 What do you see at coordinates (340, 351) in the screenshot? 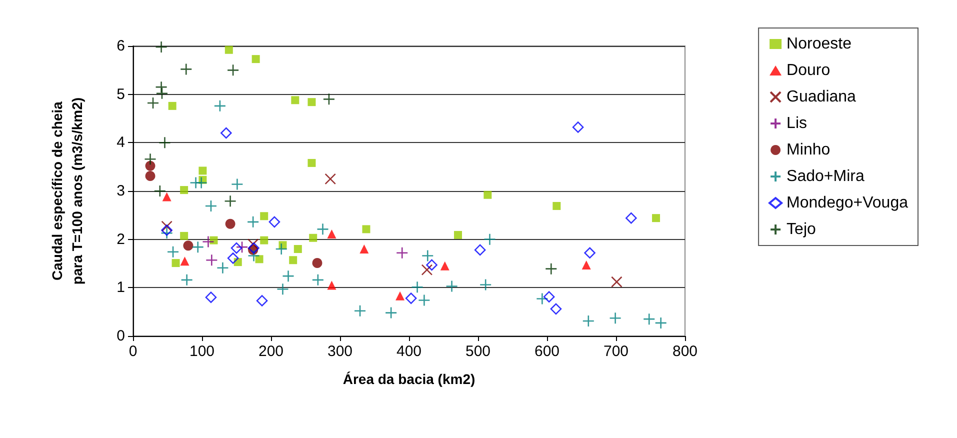
I see `x-tick-label: 300` at bounding box center [340, 351].